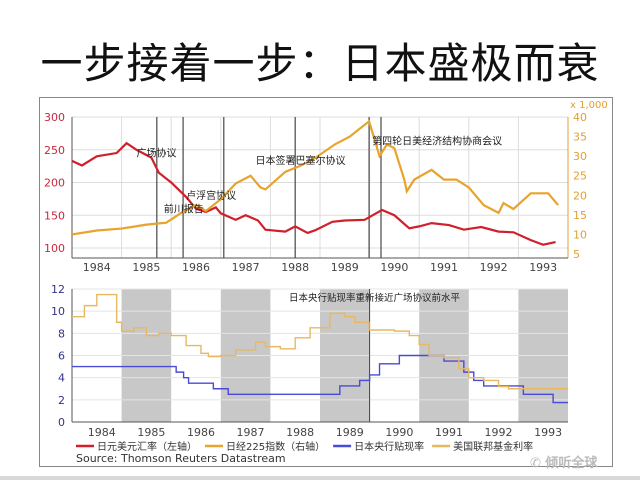 The width and height of the screenshot is (640, 480). Describe the element at coordinates (389, 446) in the screenshot. I see `legend-label: 日本央行贴现率` at that location.